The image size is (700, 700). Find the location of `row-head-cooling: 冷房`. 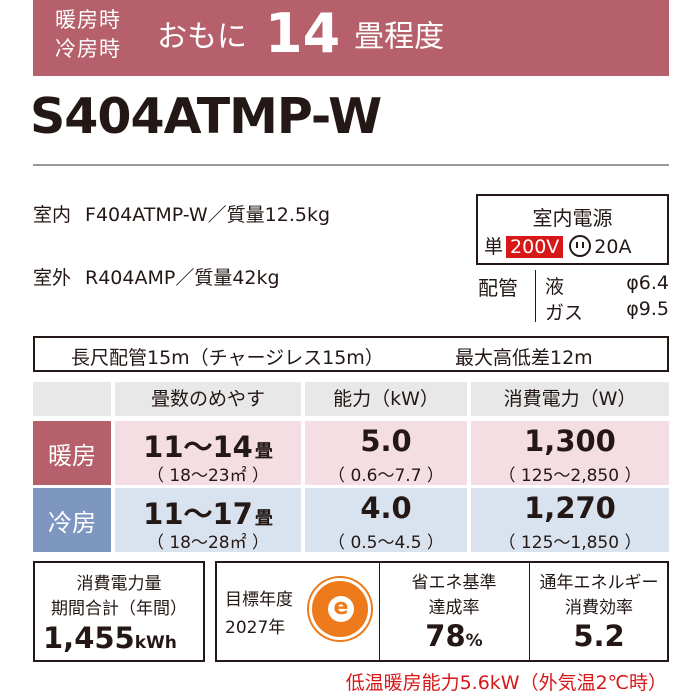

row-head-cooling: 冷房 is located at coordinates (72, 520).